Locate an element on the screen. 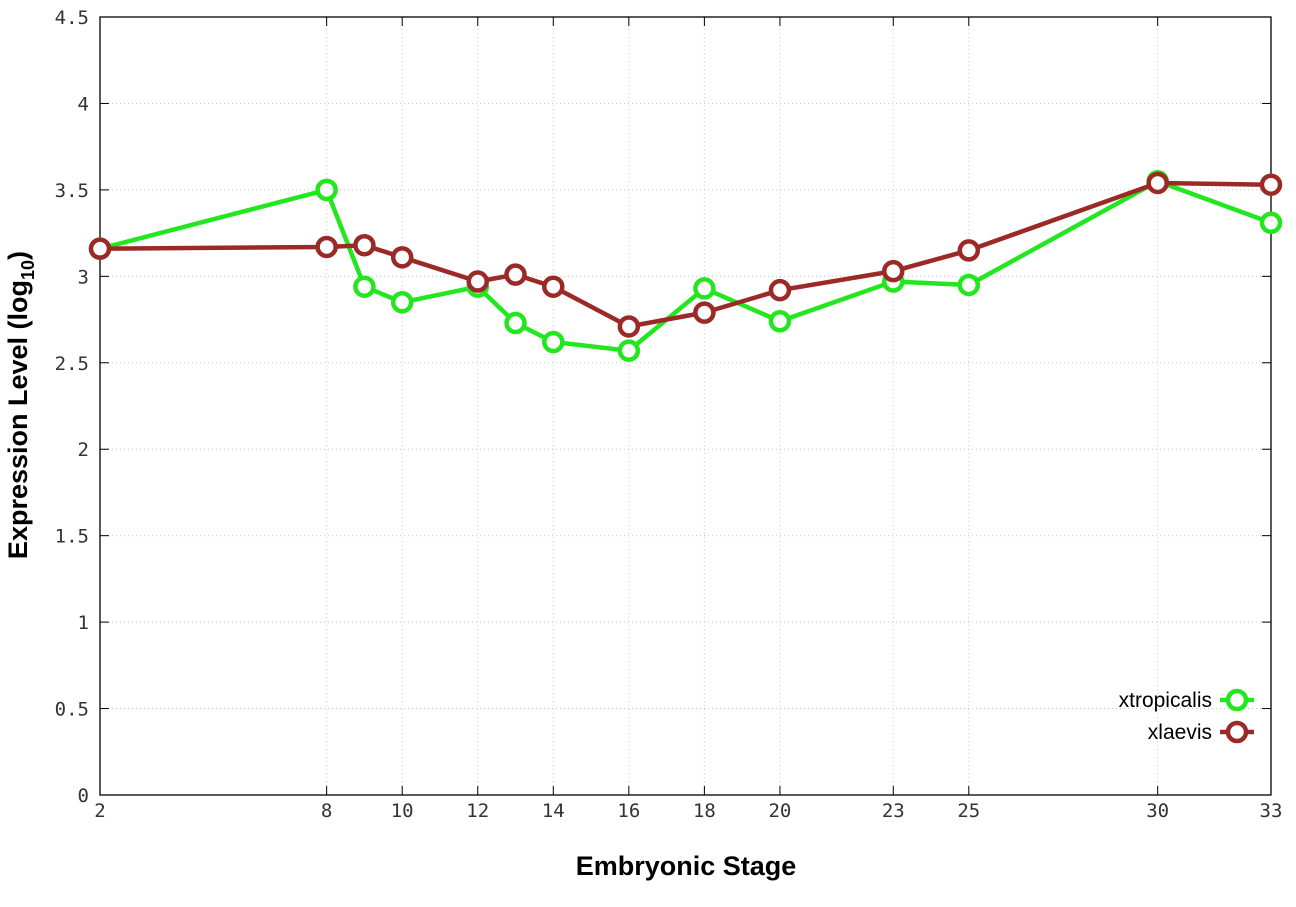 This screenshot has width=1296, height=907. y-axis-title-close: ) is located at coordinates (18, 255).